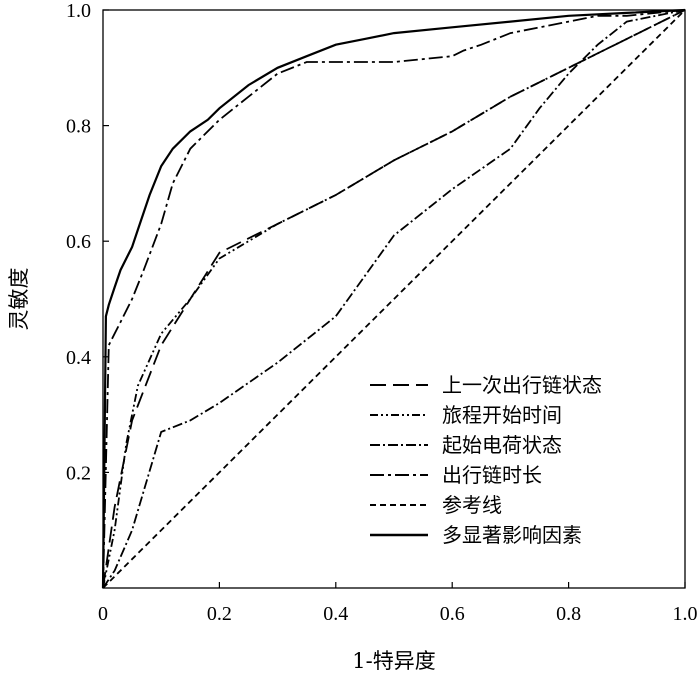 This screenshot has height=678, width=700. Describe the element at coordinates (78, 358) in the screenshot. I see `y-tick-label: 0.4` at that location.